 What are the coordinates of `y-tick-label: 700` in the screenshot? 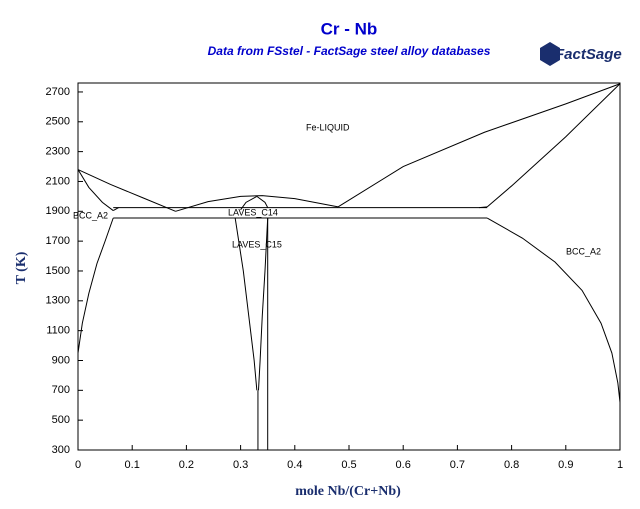 It's located at (61, 390).